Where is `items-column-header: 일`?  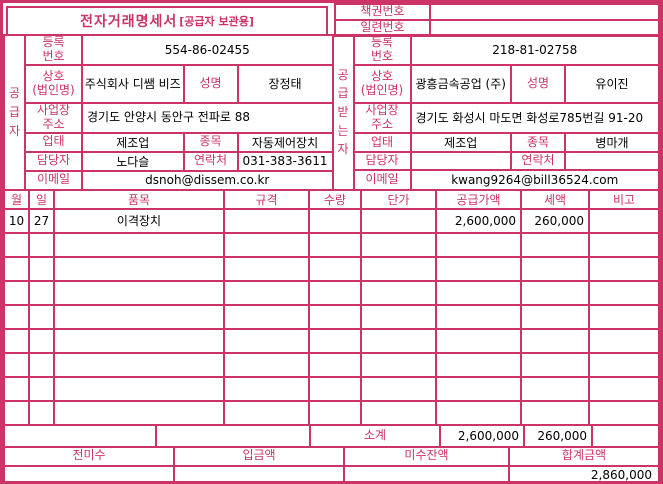 items-column-header: 일 is located at coordinates (41, 199).